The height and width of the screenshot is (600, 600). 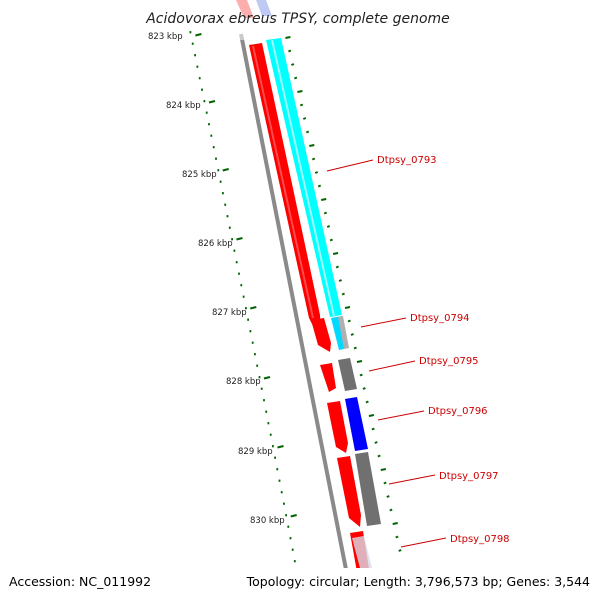 I want to click on gene-label-lines, so click(x=386, y=353).